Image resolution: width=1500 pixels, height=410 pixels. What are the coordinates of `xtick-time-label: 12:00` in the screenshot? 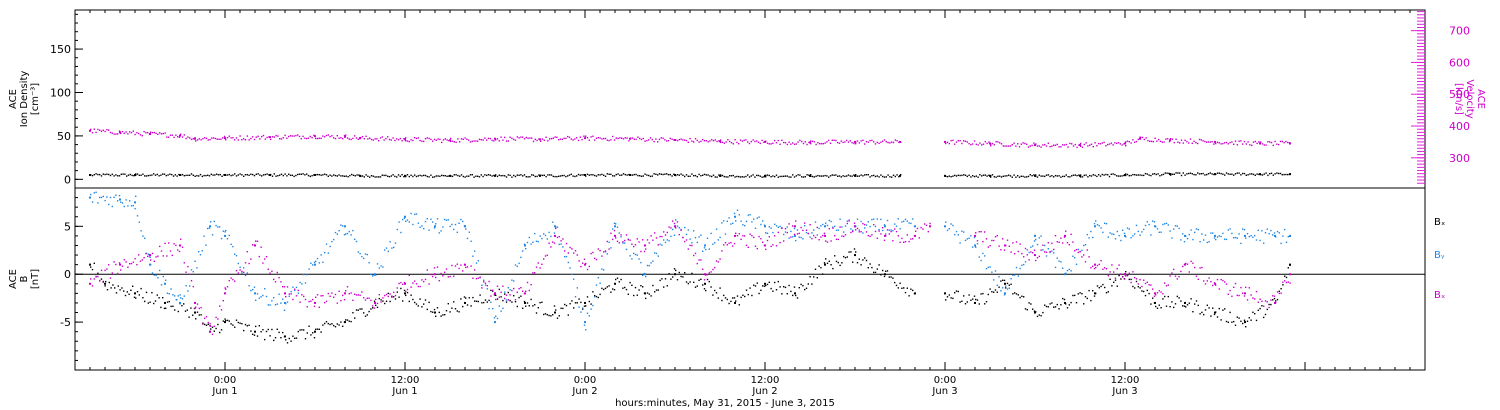 It's located at (405, 380).